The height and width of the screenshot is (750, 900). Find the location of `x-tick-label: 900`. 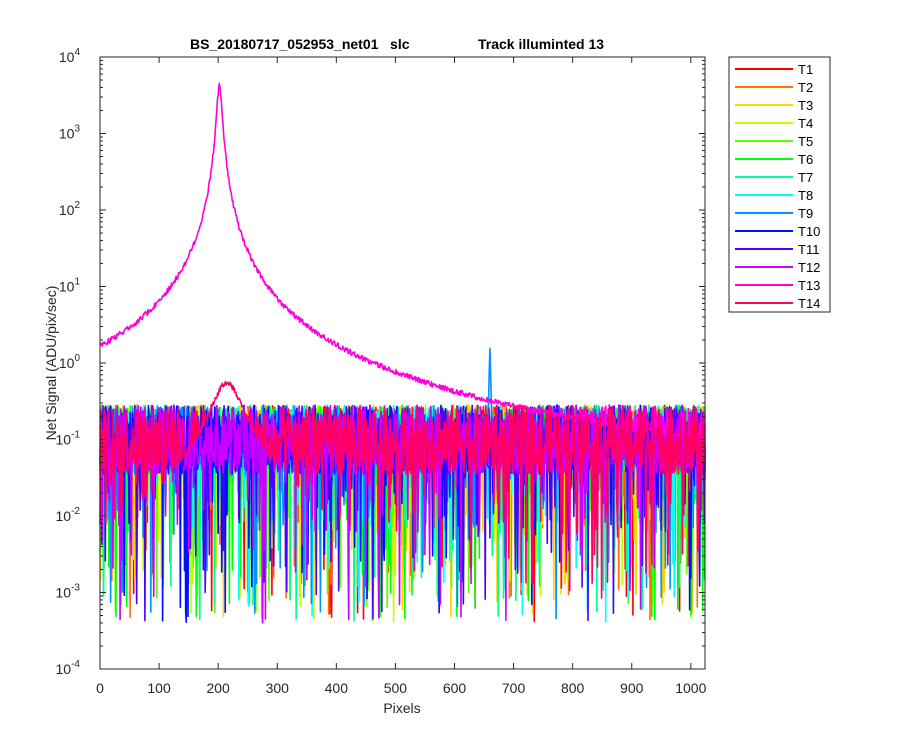

x-tick-label: 900 is located at coordinates (632, 688).